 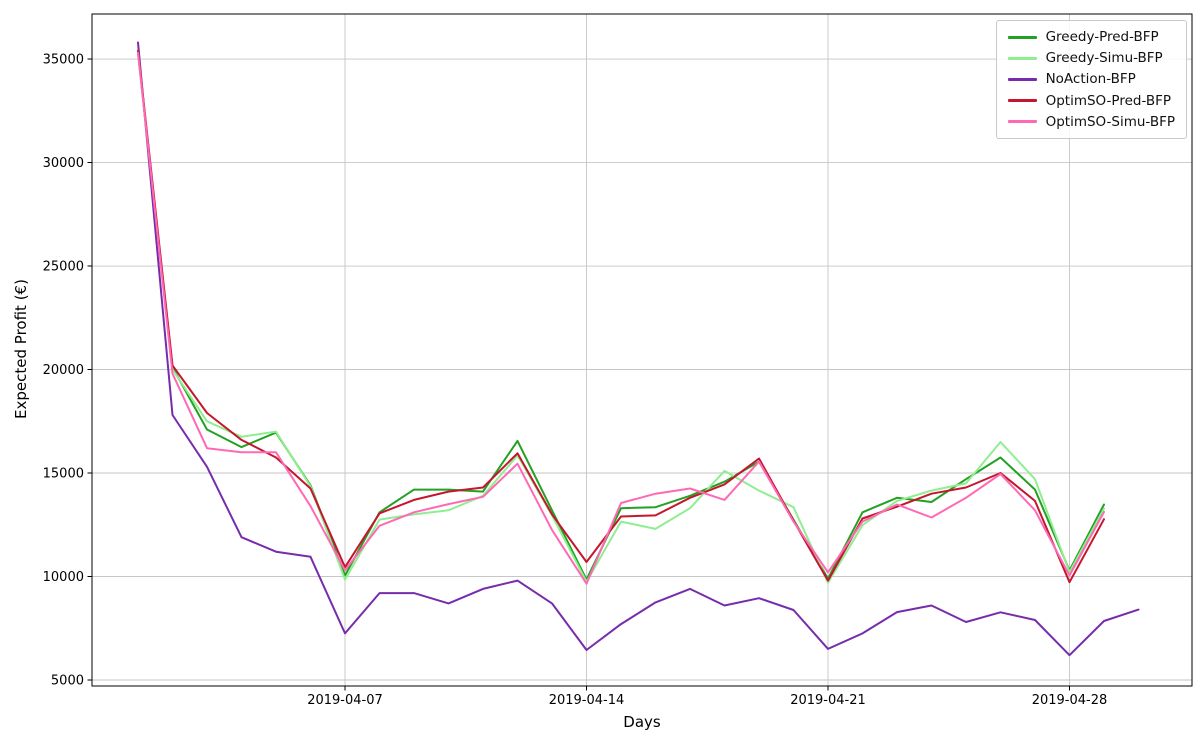 What do you see at coordinates (1108, 100) in the screenshot?
I see `legend-item-label: OptimSO-Pred-BFP` at bounding box center [1108, 100].